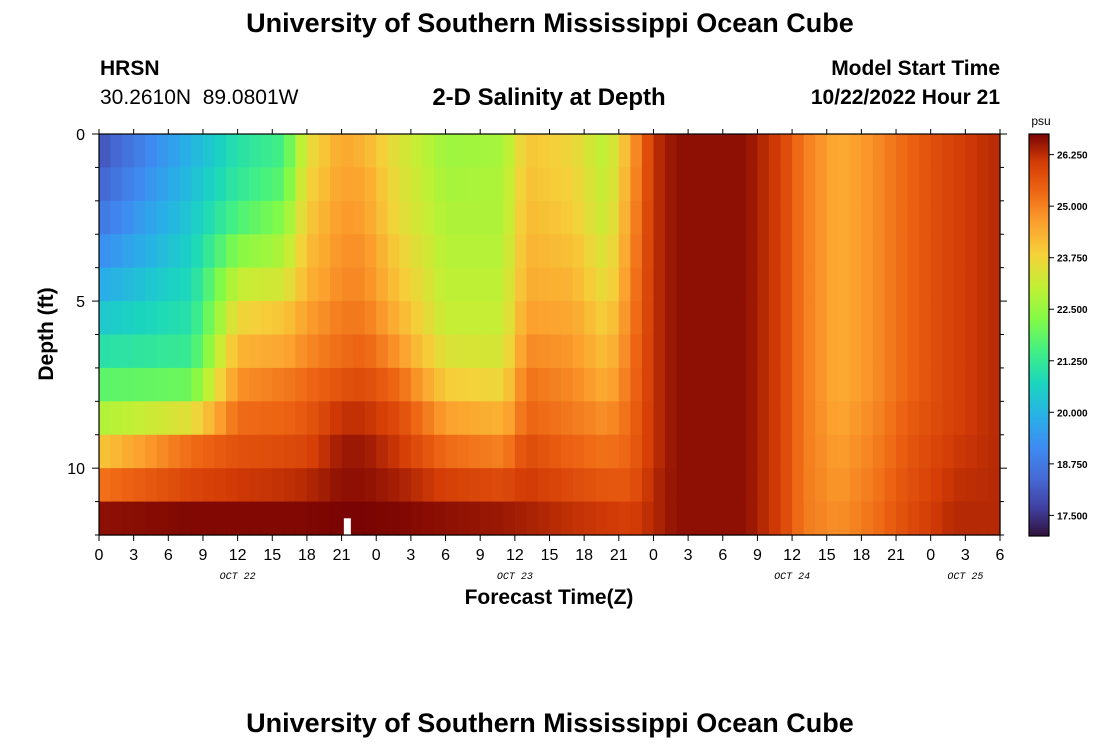 The image size is (1100, 750). Describe the element at coordinates (199, 97) in the screenshot. I see `station-coordinates: 30.2610N 89.0801W` at that location.